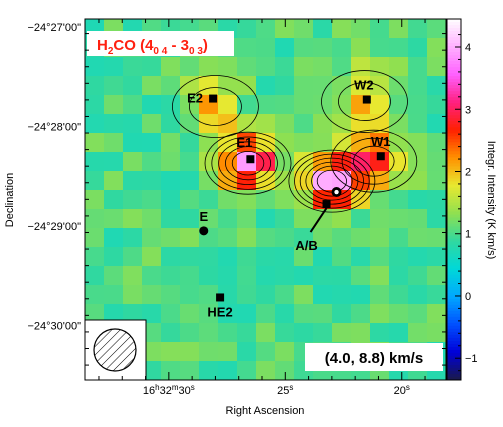 The width and height of the screenshot is (503, 427). I want to click on source-label: E2, so click(195, 98).